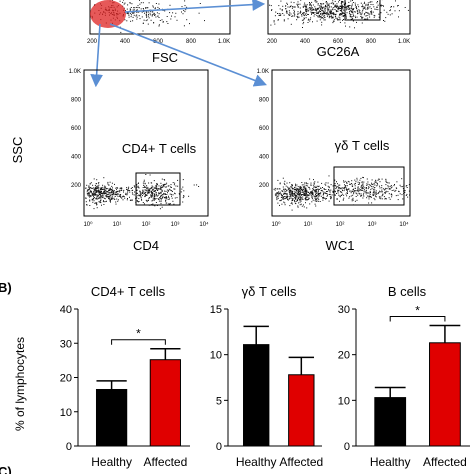  What do you see at coordinates (256, 395) in the screenshot?
I see `bar-healthy` at bounding box center [256, 395].